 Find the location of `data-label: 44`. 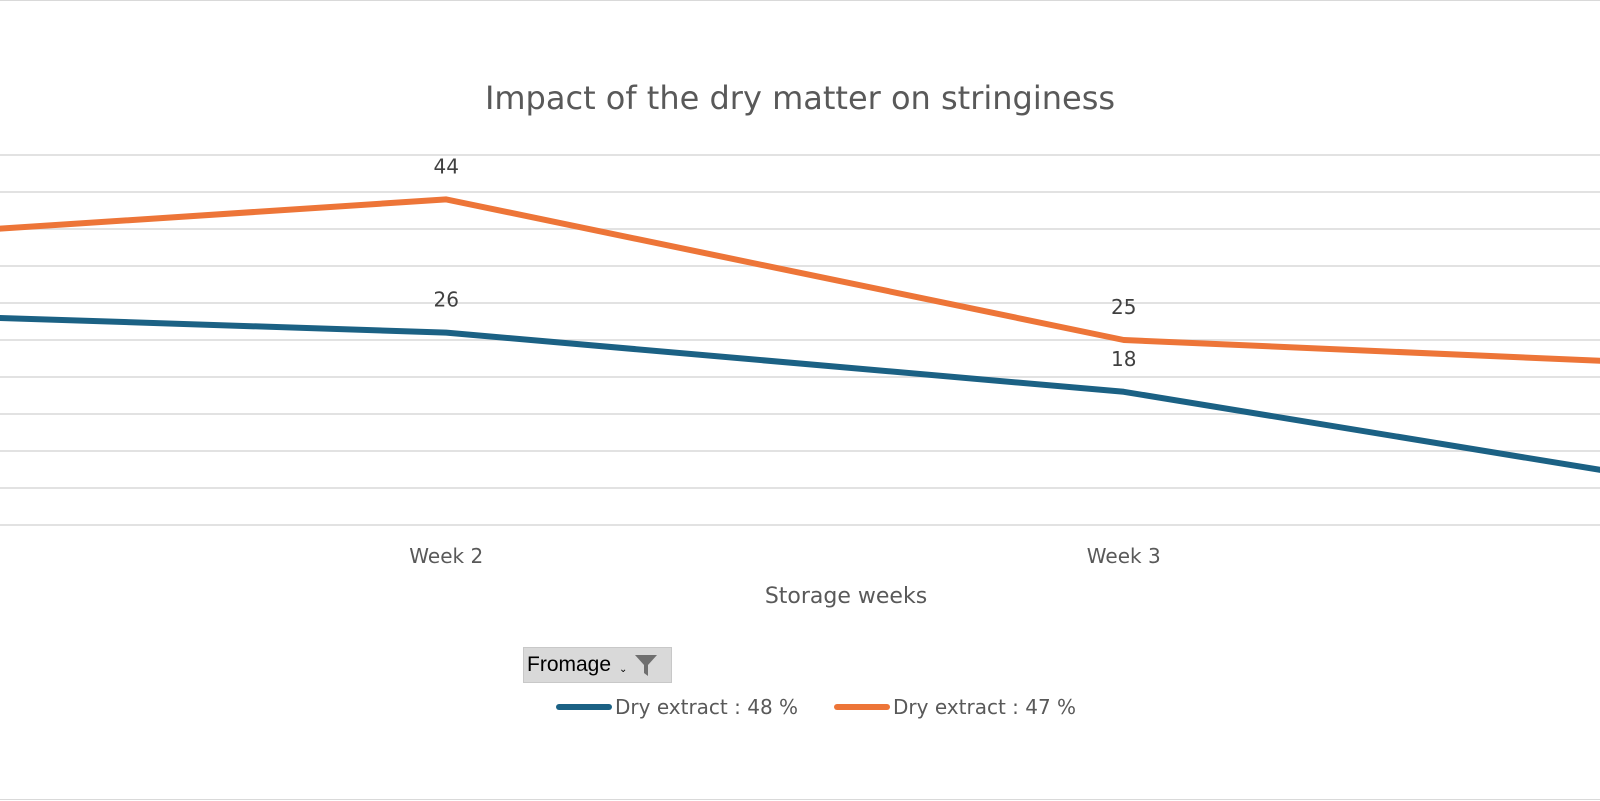

data-label: 44 is located at coordinates (446, 166).